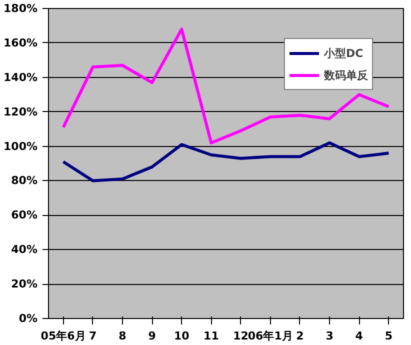  Describe the element at coordinates (182, 336) in the screenshot. I see `x-tick-label: 10` at that location.